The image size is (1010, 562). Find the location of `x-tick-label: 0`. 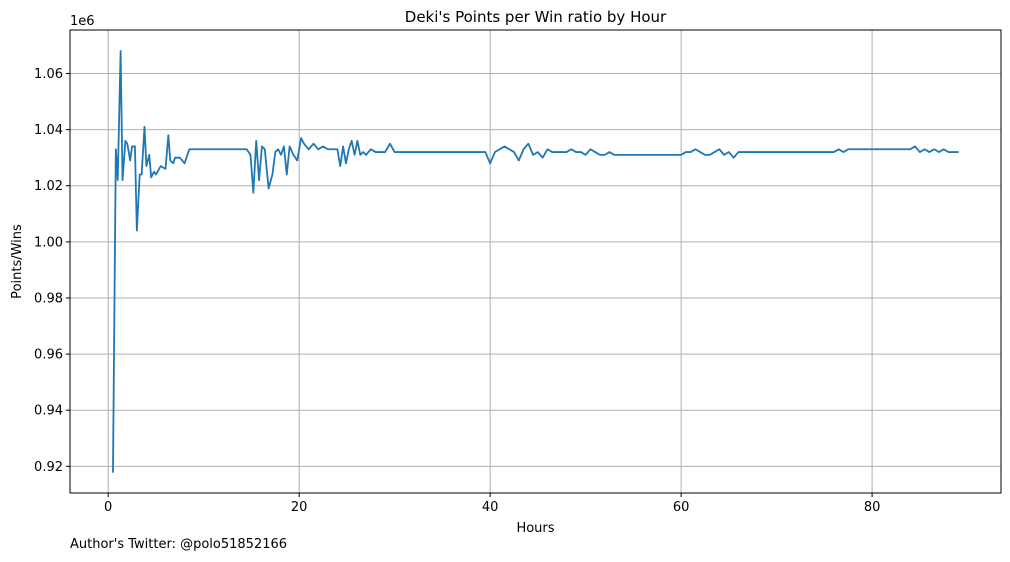

x-tick-label: 0 is located at coordinates (108, 507).